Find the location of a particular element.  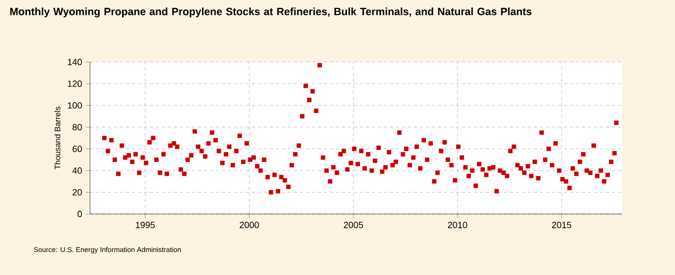

chart-title: Monthly Wyoming Propane and Propylene Stocks at Refineries, Bulk Terminals, and Natural Gas Plants is located at coordinates (271, 13).